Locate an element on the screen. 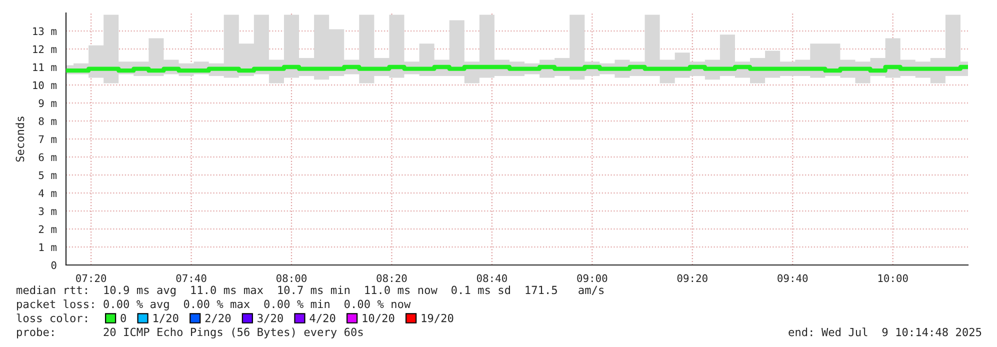 The width and height of the screenshot is (997, 347). text: packet loss: 0.00 % avg 0.00 % max 0.00 % min 0.00 % now is located at coordinates (214, 305).